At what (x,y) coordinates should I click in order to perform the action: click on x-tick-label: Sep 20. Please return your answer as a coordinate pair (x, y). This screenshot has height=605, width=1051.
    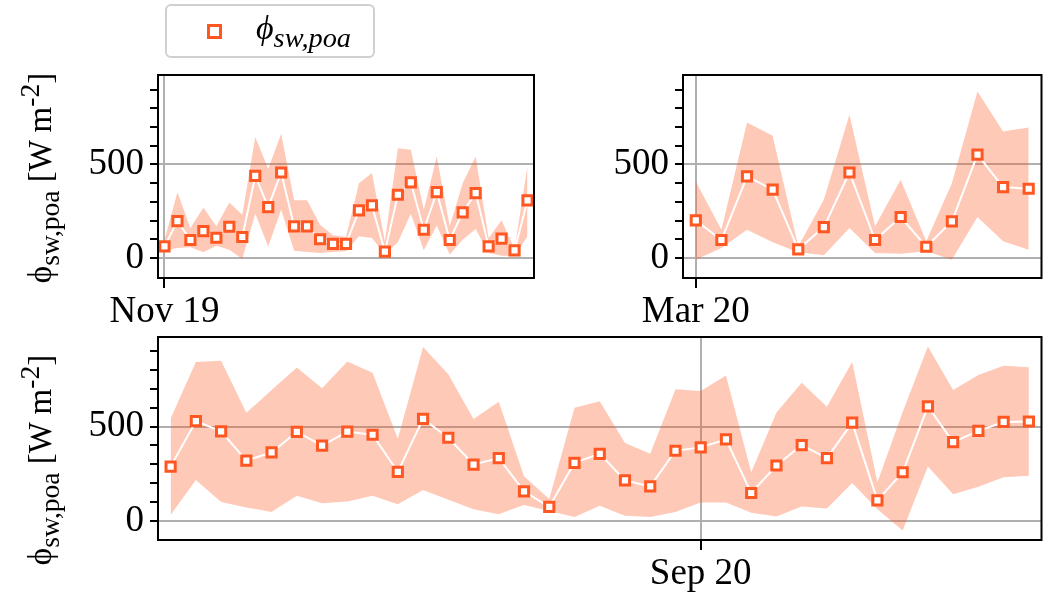
    Looking at the image, I should click on (700, 571).